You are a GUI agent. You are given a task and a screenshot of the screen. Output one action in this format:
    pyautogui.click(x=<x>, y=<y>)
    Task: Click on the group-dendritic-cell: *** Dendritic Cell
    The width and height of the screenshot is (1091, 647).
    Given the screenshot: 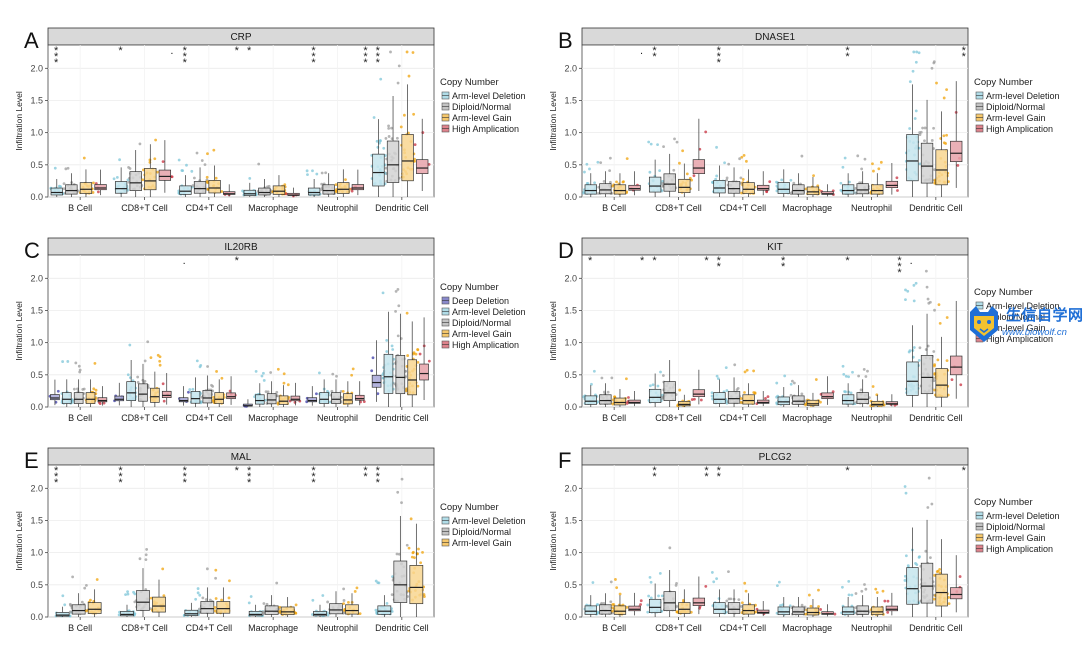 What is the action you would take?
    pyautogui.click(x=401, y=549)
    